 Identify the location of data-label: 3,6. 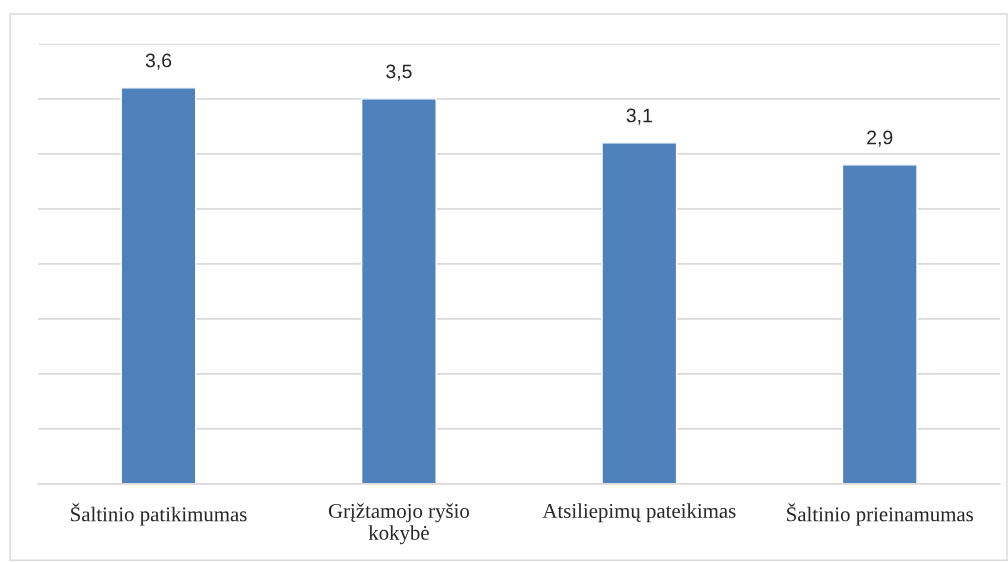
(158, 61).